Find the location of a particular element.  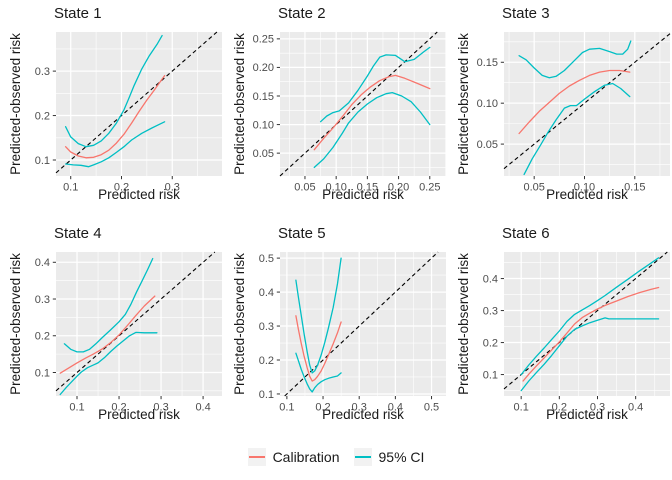

plot-title: State 4 is located at coordinates (78, 233).